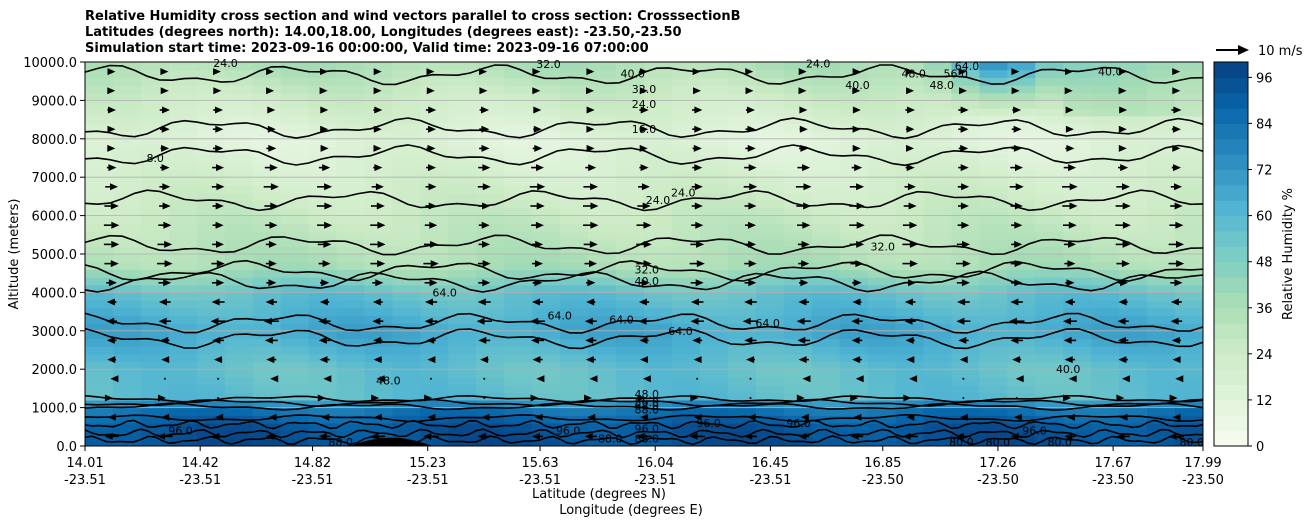 This screenshot has height=526, width=1304. What do you see at coordinates (1202, 463) in the screenshot?
I see `x-tick-label-lat: 17.99` at bounding box center [1202, 463].